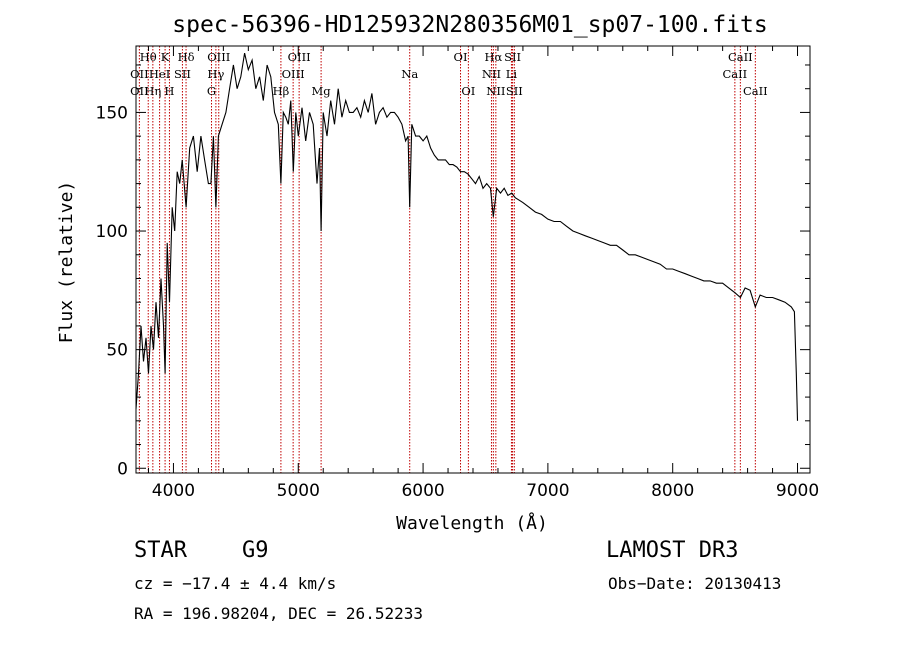  What do you see at coordinates (547, 491) in the screenshot?
I see `x-tick-label: 7000` at bounding box center [547, 491].